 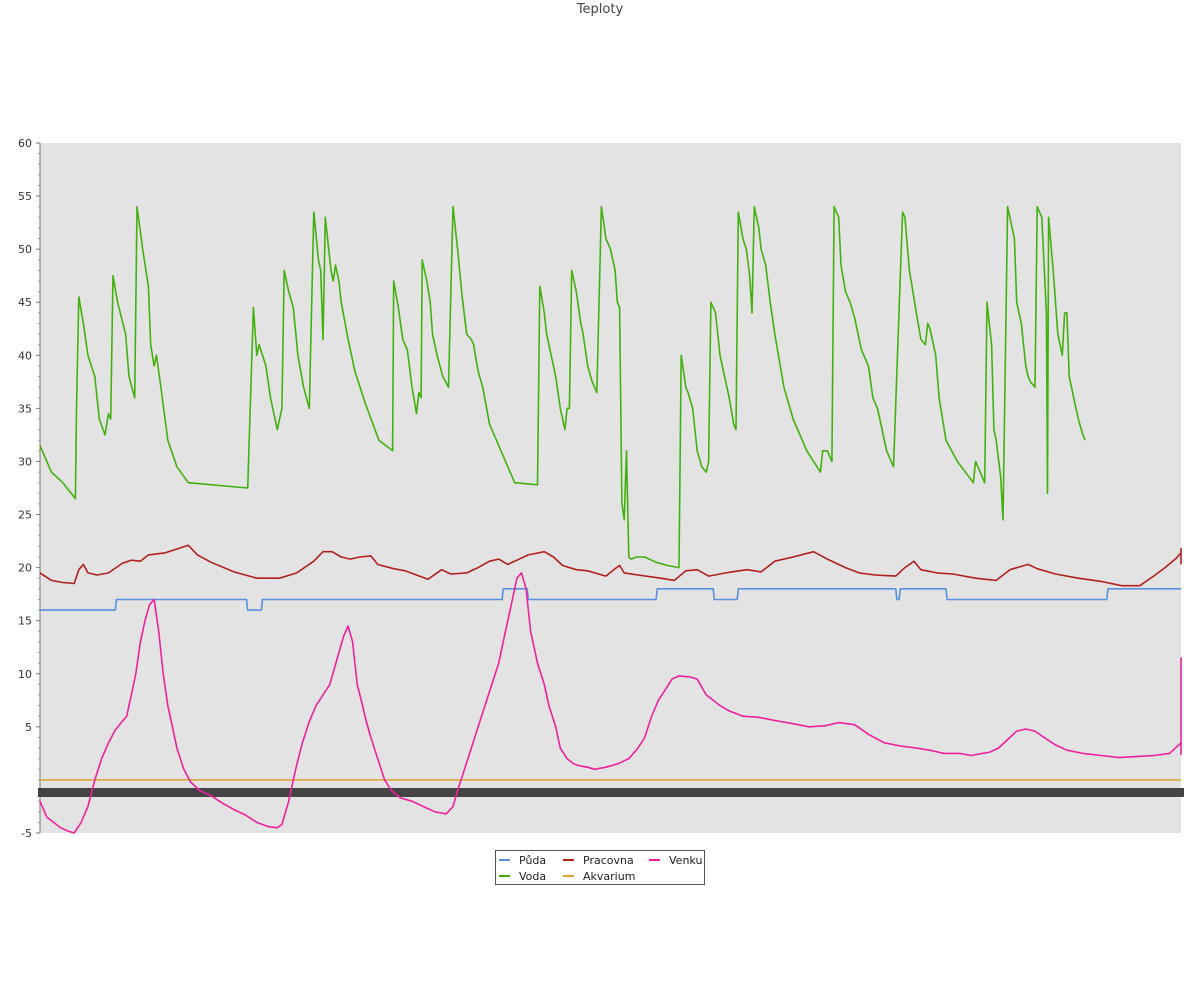 I want to click on y-axis-ticks: -5 5 10 15 20 25 30 35 40 45 50 55 60, so click(x=29, y=488).